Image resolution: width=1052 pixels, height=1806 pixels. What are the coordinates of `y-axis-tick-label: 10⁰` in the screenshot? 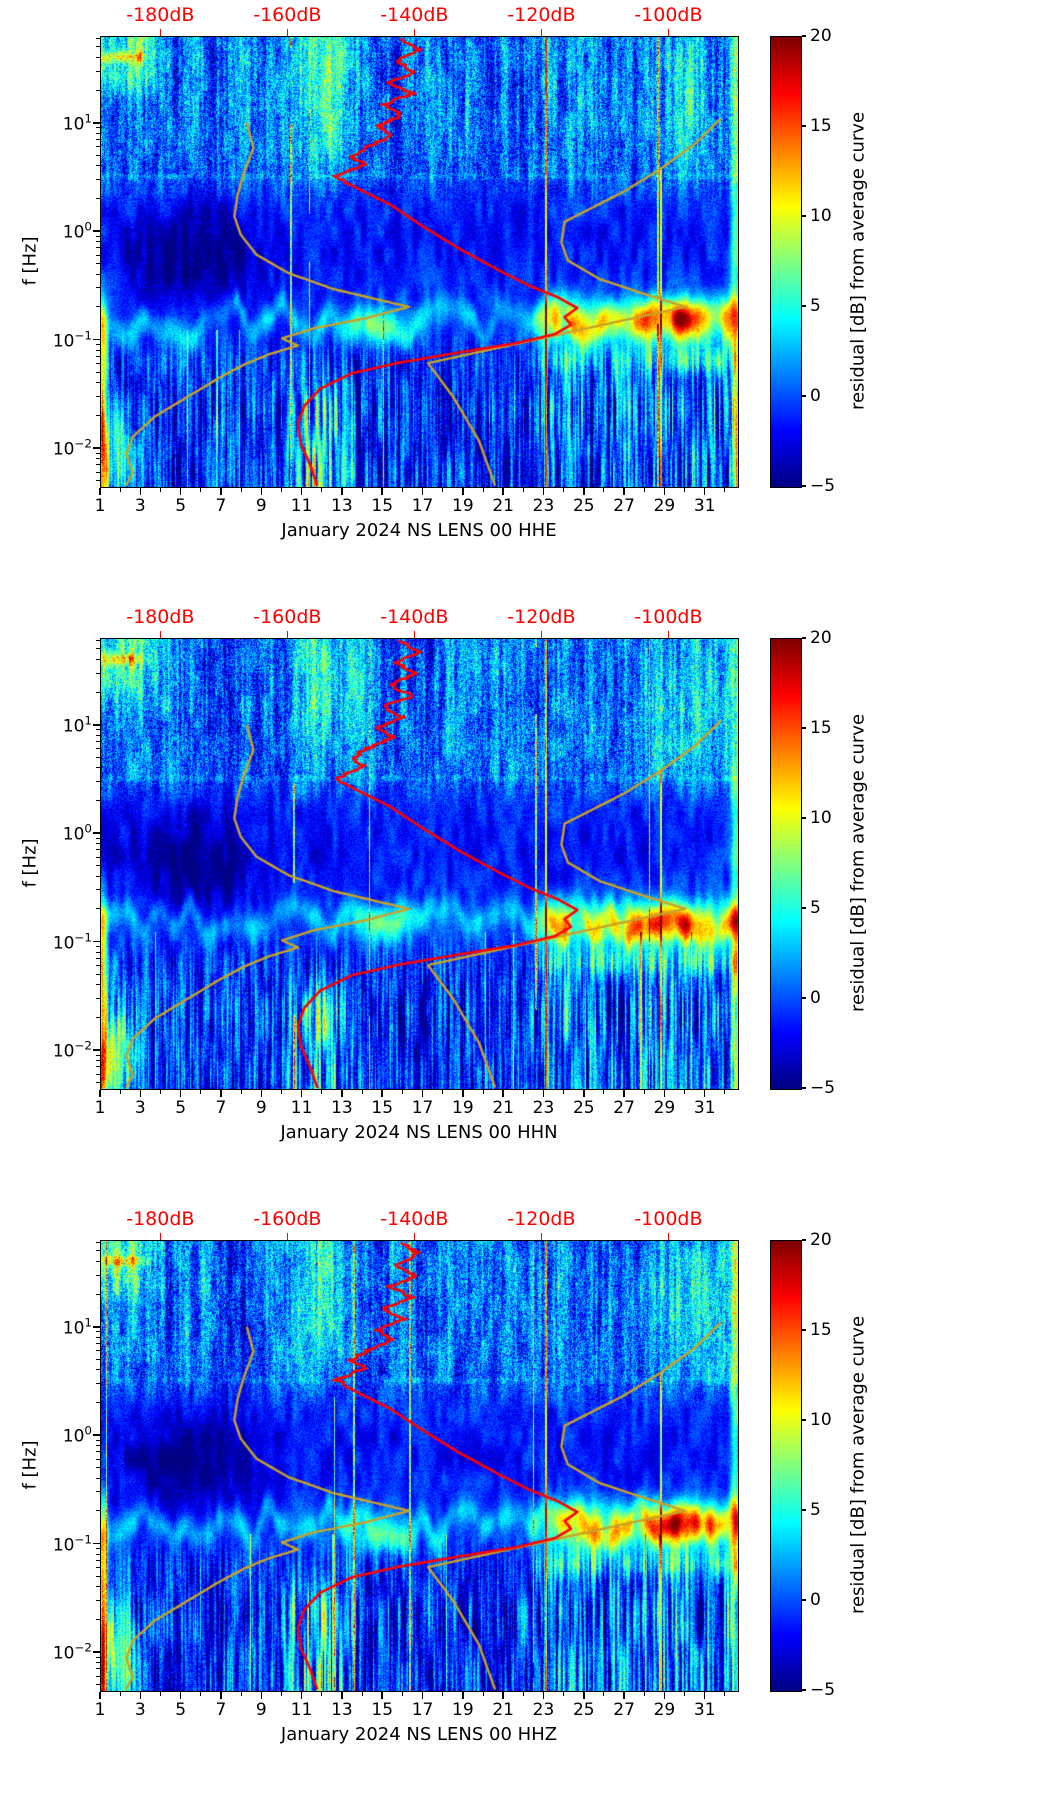 It's located at (77, 1435).